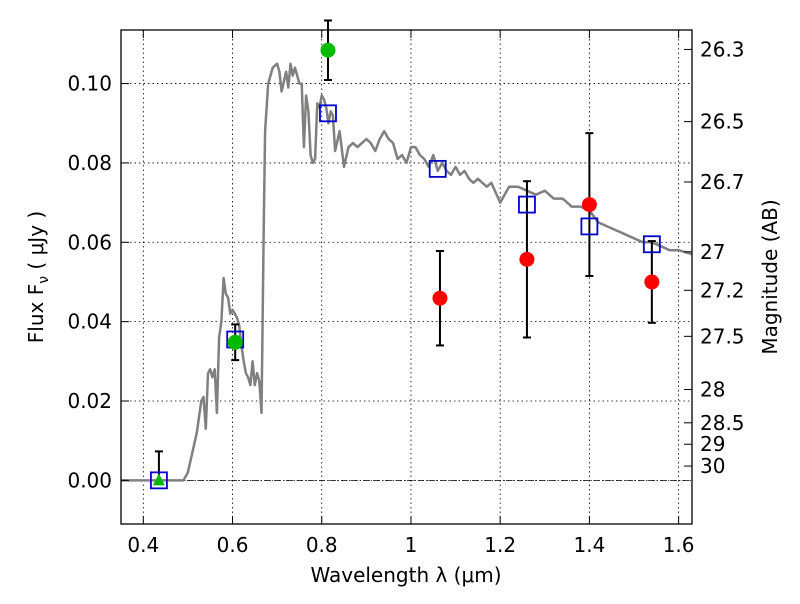 Image resolution: width=800 pixels, height=604 pixels. I want to click on x-tick-label: 0.8, so click(322, 545).